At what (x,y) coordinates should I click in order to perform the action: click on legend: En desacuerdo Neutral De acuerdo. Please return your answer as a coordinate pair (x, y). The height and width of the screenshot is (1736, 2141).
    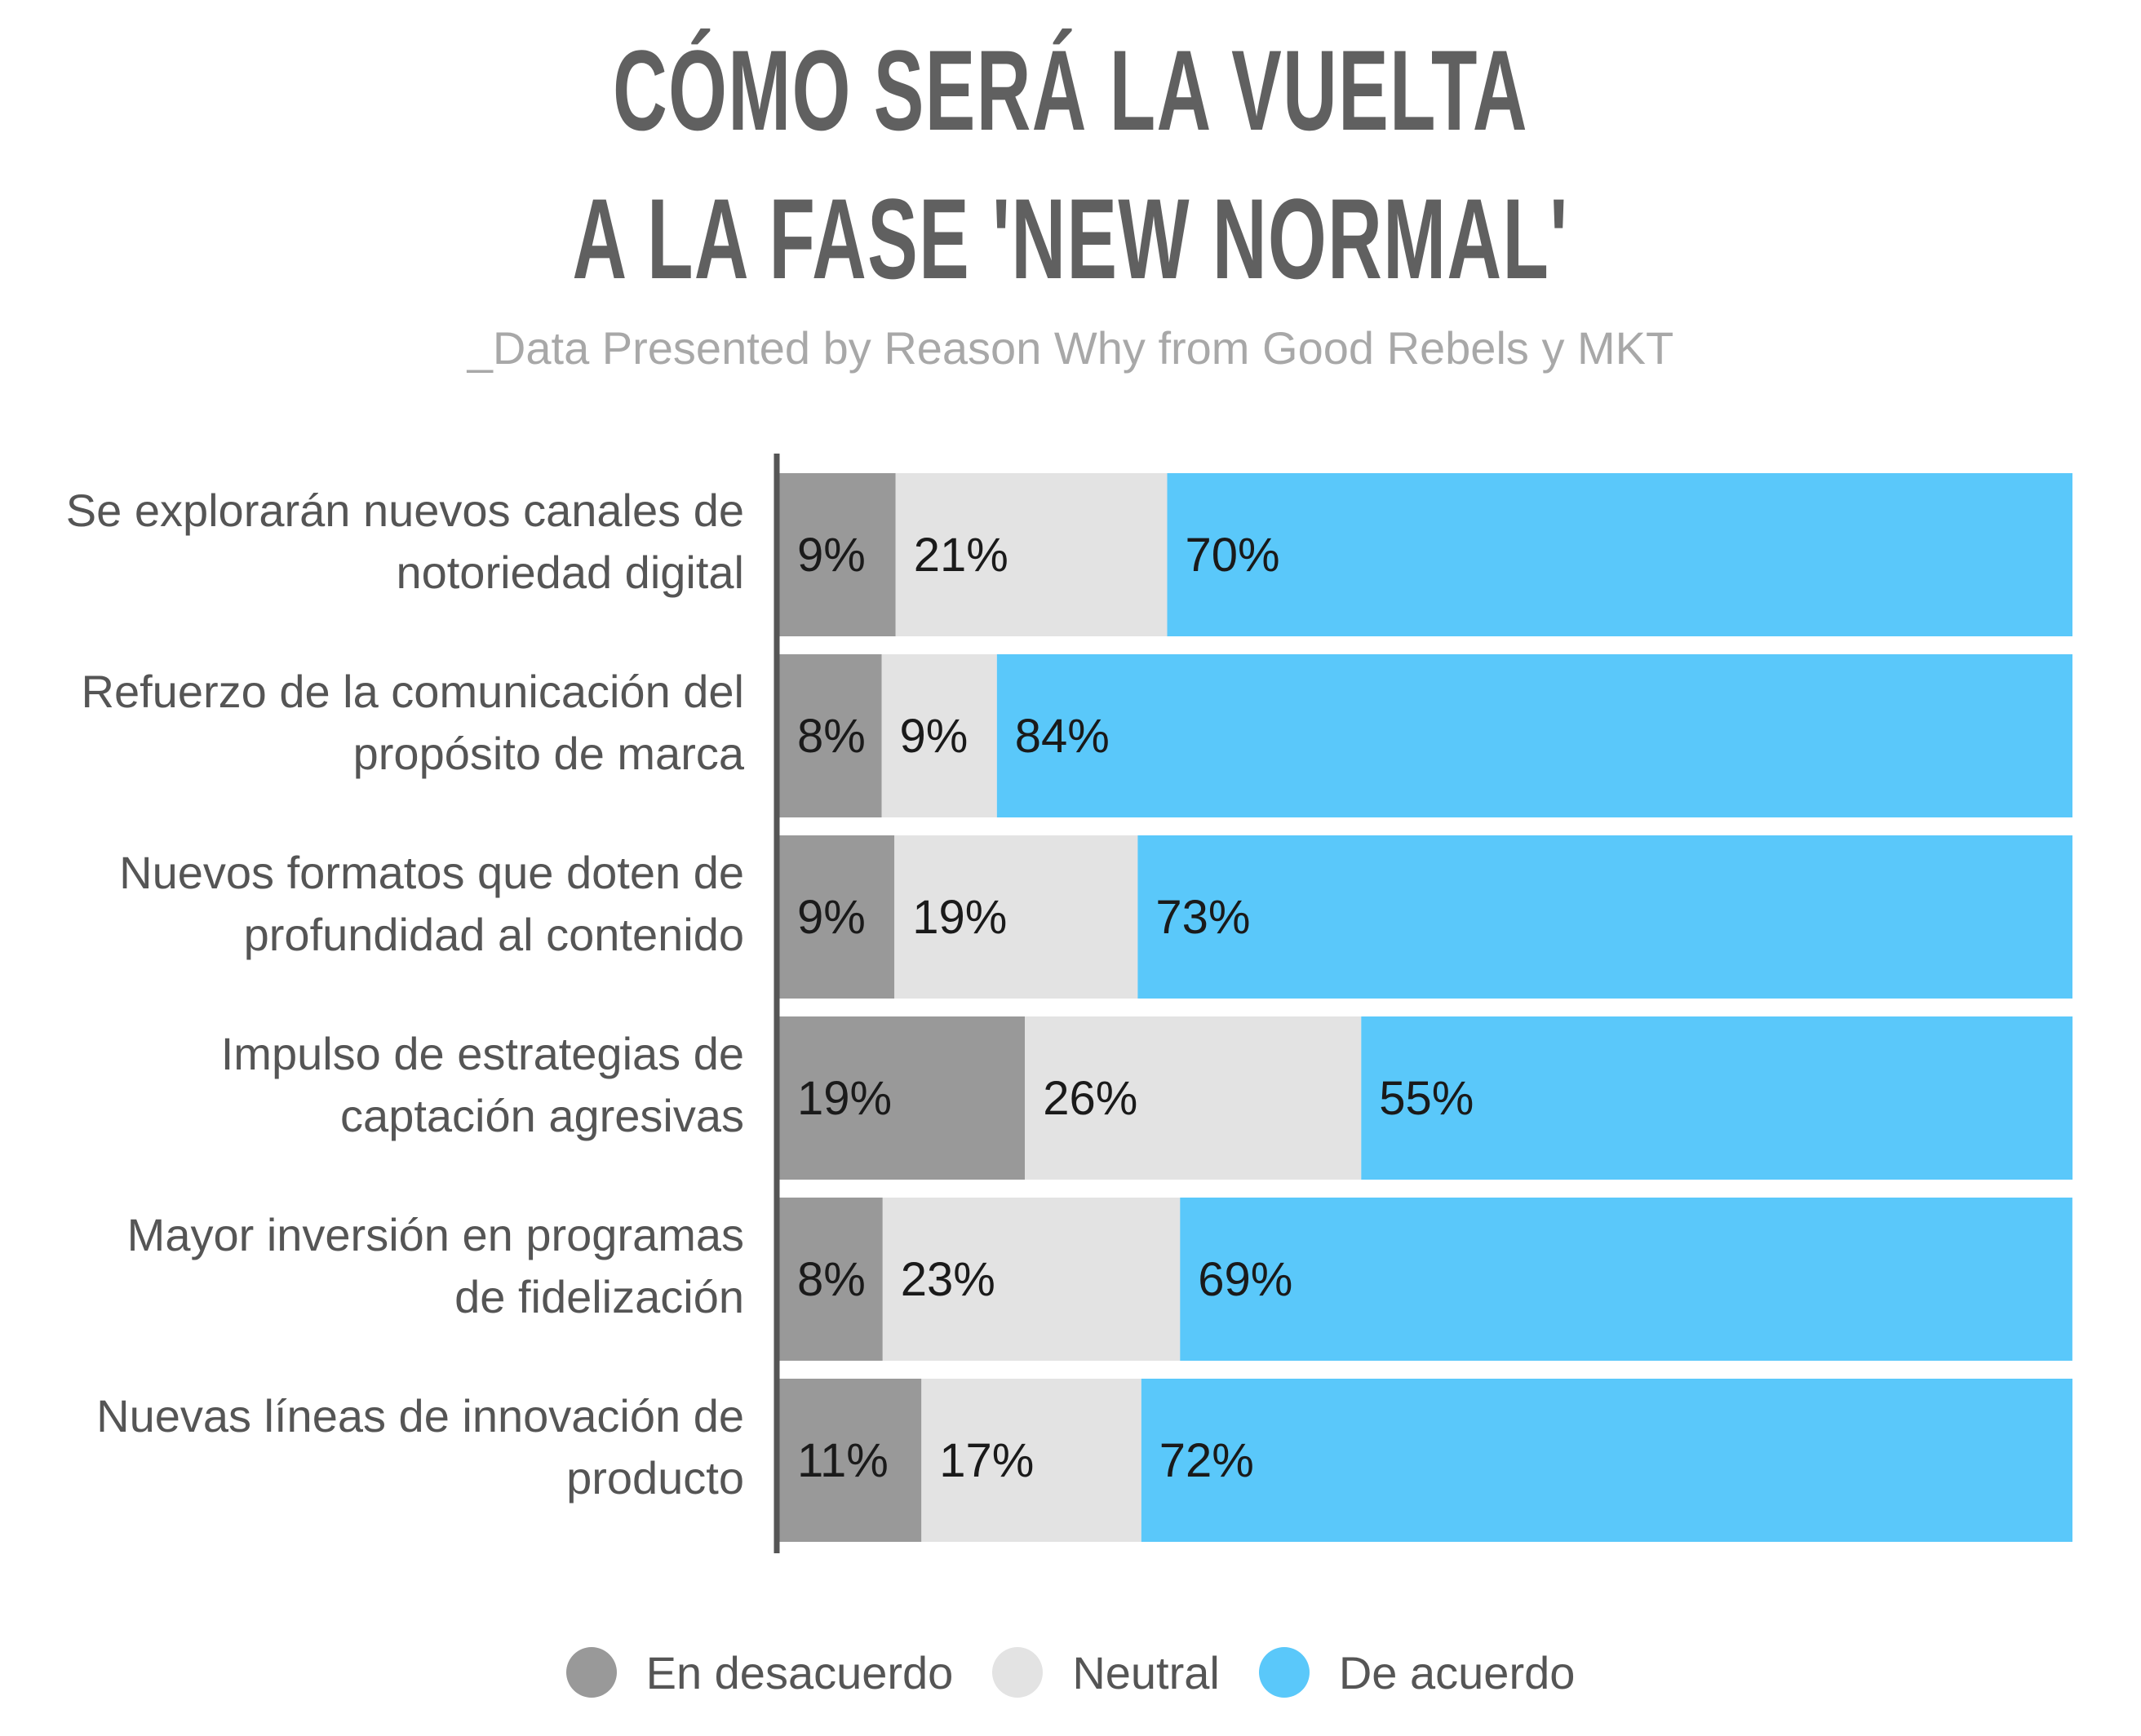
    Looking at the image, I should click on (1070, 1672).